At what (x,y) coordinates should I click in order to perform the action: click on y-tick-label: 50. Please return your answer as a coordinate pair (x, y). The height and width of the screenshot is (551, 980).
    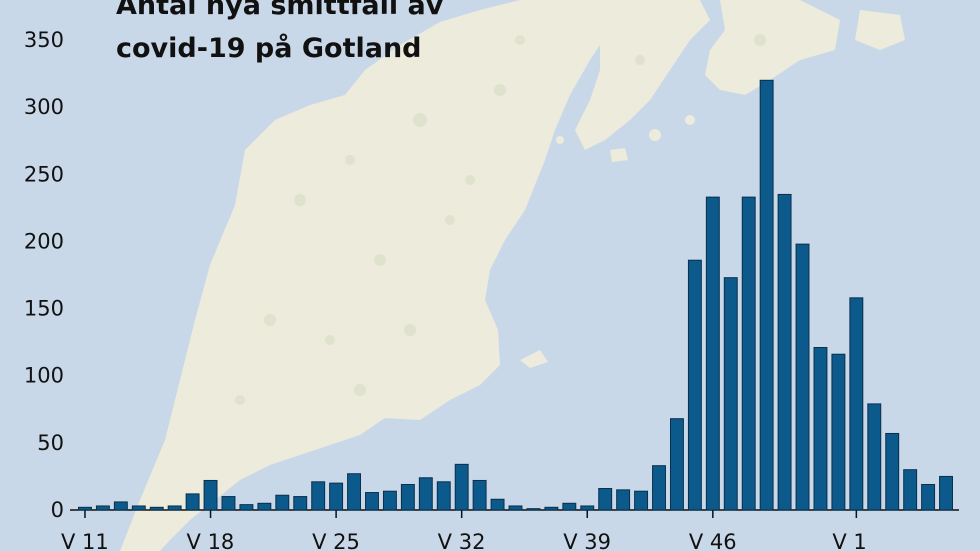
    Looking at the image, I should click on (50, 443).